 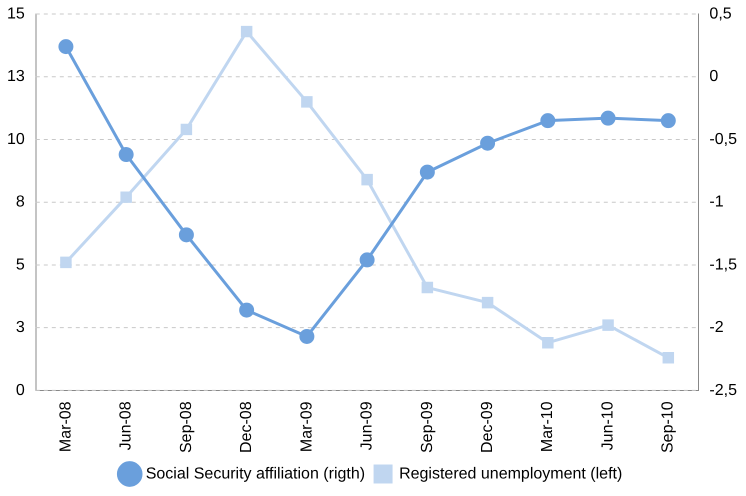 I want to click on y-tick-label: 15, so click(x=16, y=13).